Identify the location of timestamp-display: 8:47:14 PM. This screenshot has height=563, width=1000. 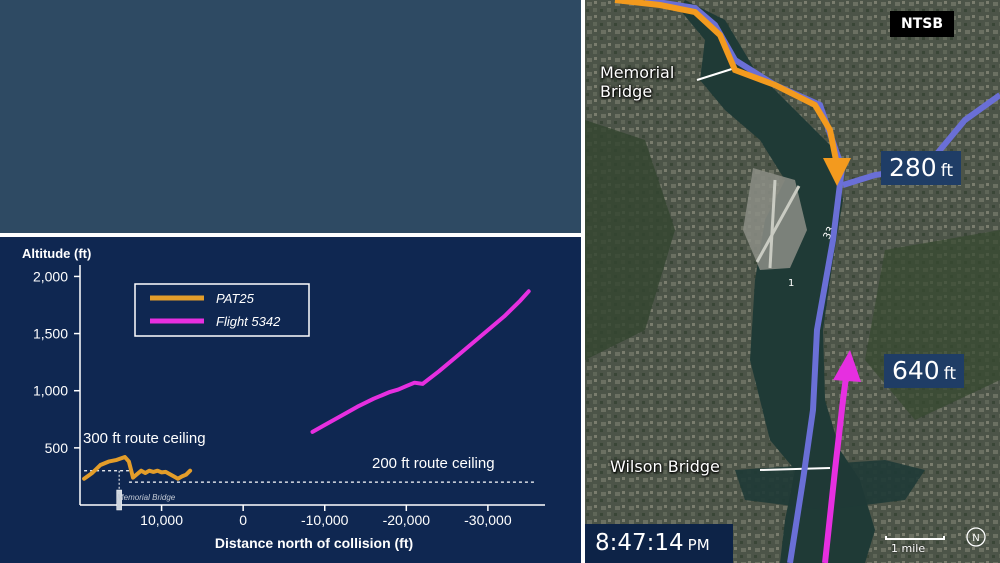
(659, 543).